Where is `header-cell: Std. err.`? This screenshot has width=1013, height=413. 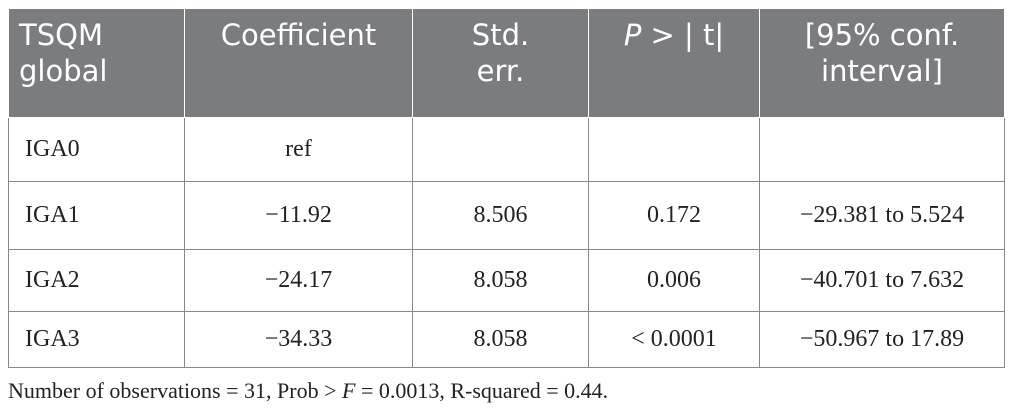 header-cell: Std. err. is located at coordinates (500, 63).